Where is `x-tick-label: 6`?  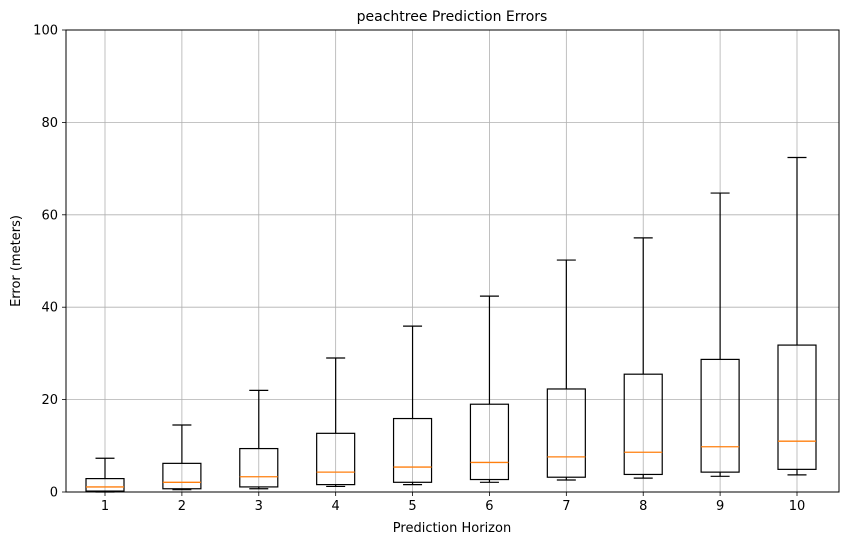 x-tick-label: 6 is located at coordinates (489, 506).